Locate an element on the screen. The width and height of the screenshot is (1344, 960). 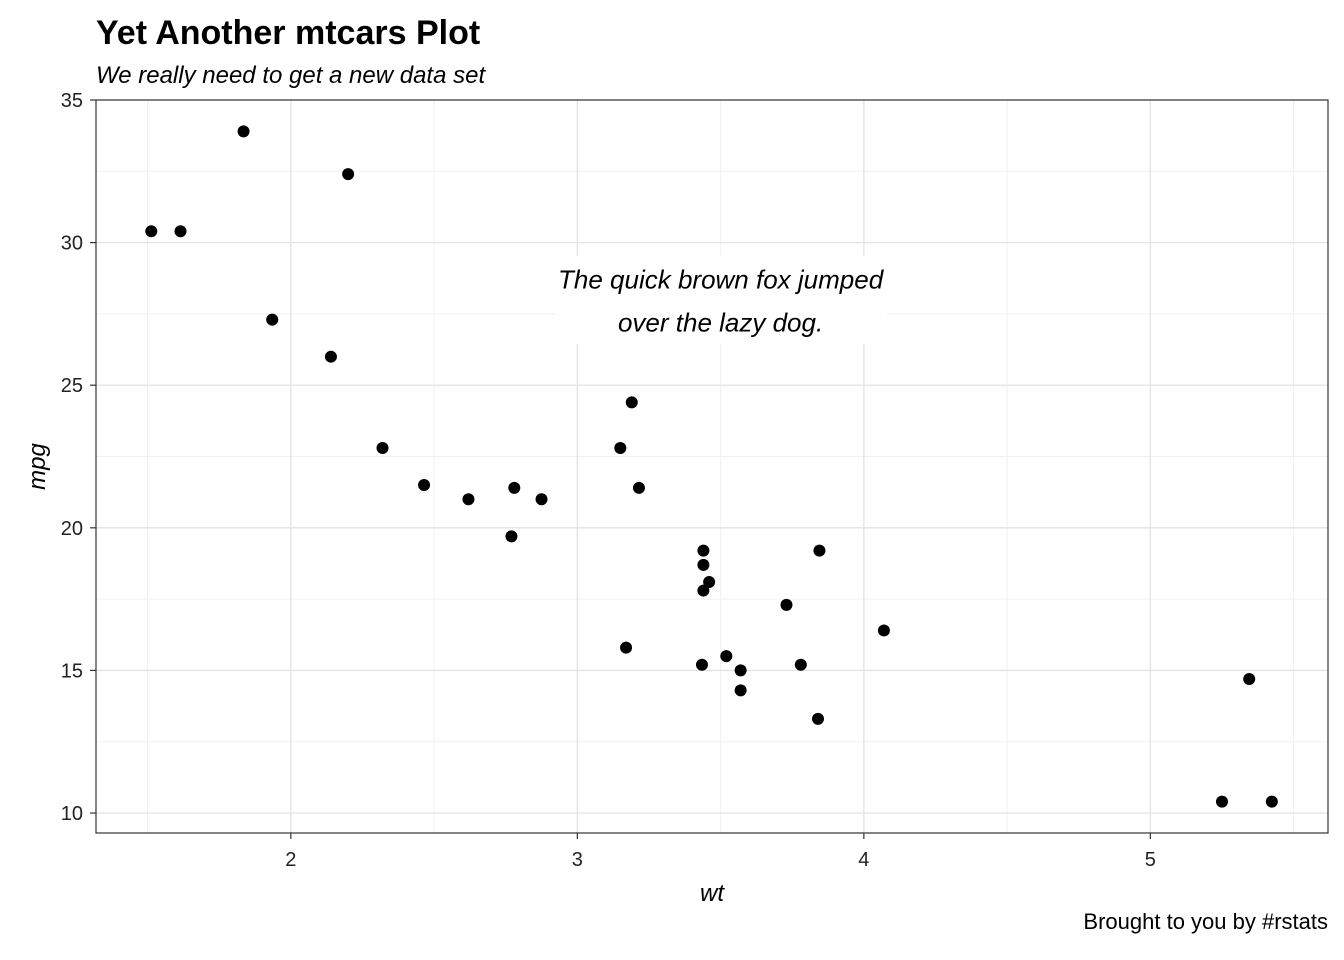
x-tick-label: 3 is located at coordinates (577, 860).